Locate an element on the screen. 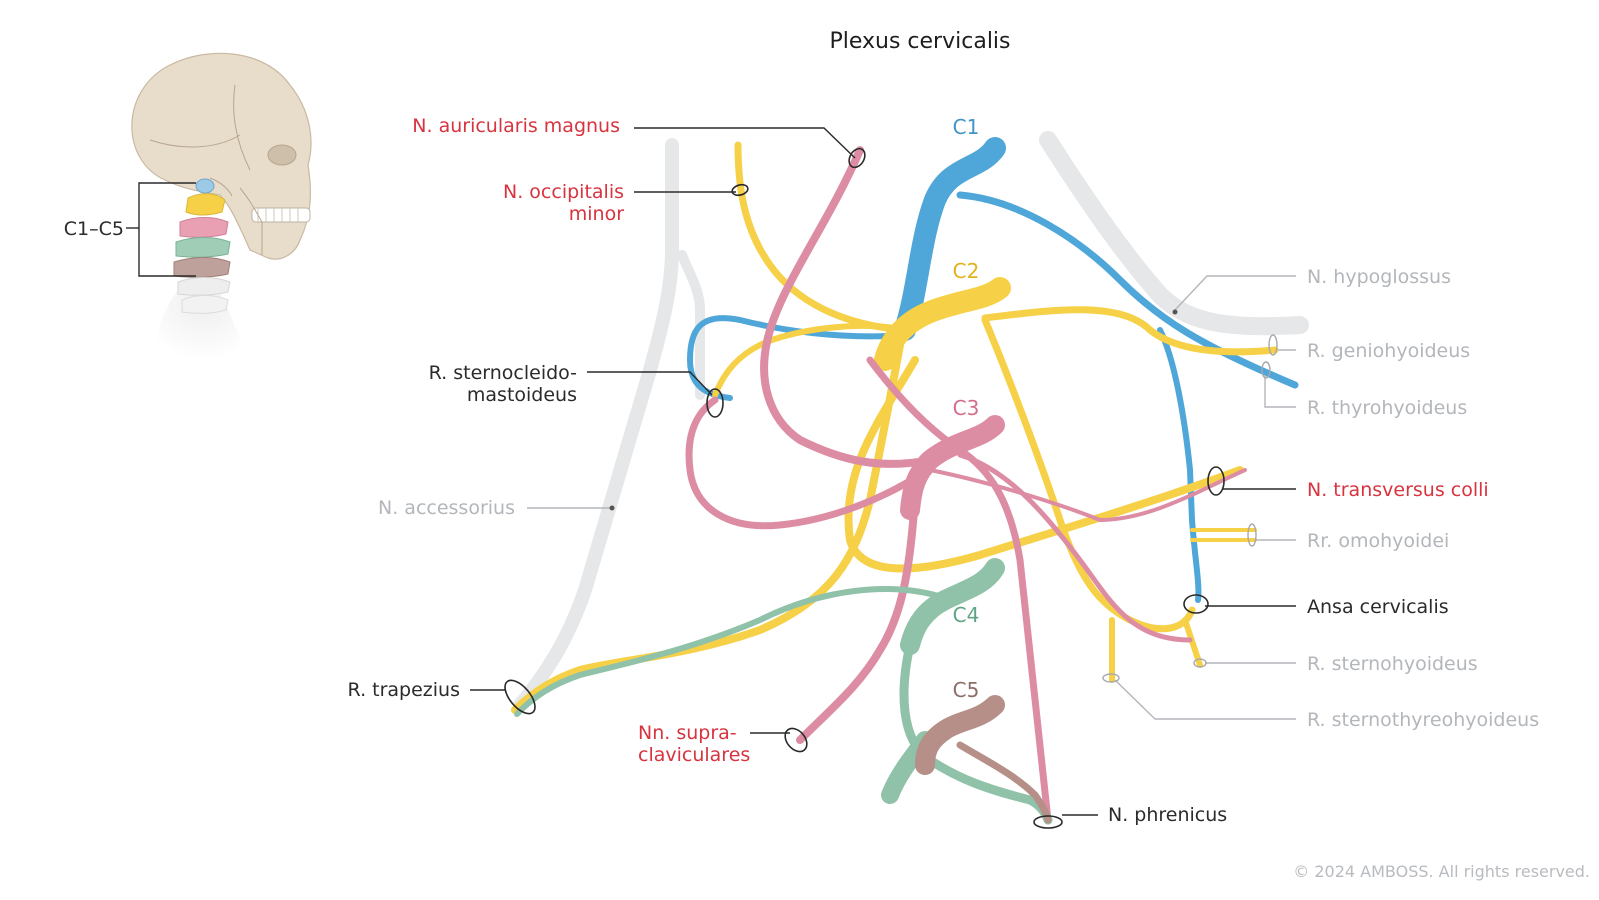  root-label-c5: C5 is located at coordinates (966, 690).